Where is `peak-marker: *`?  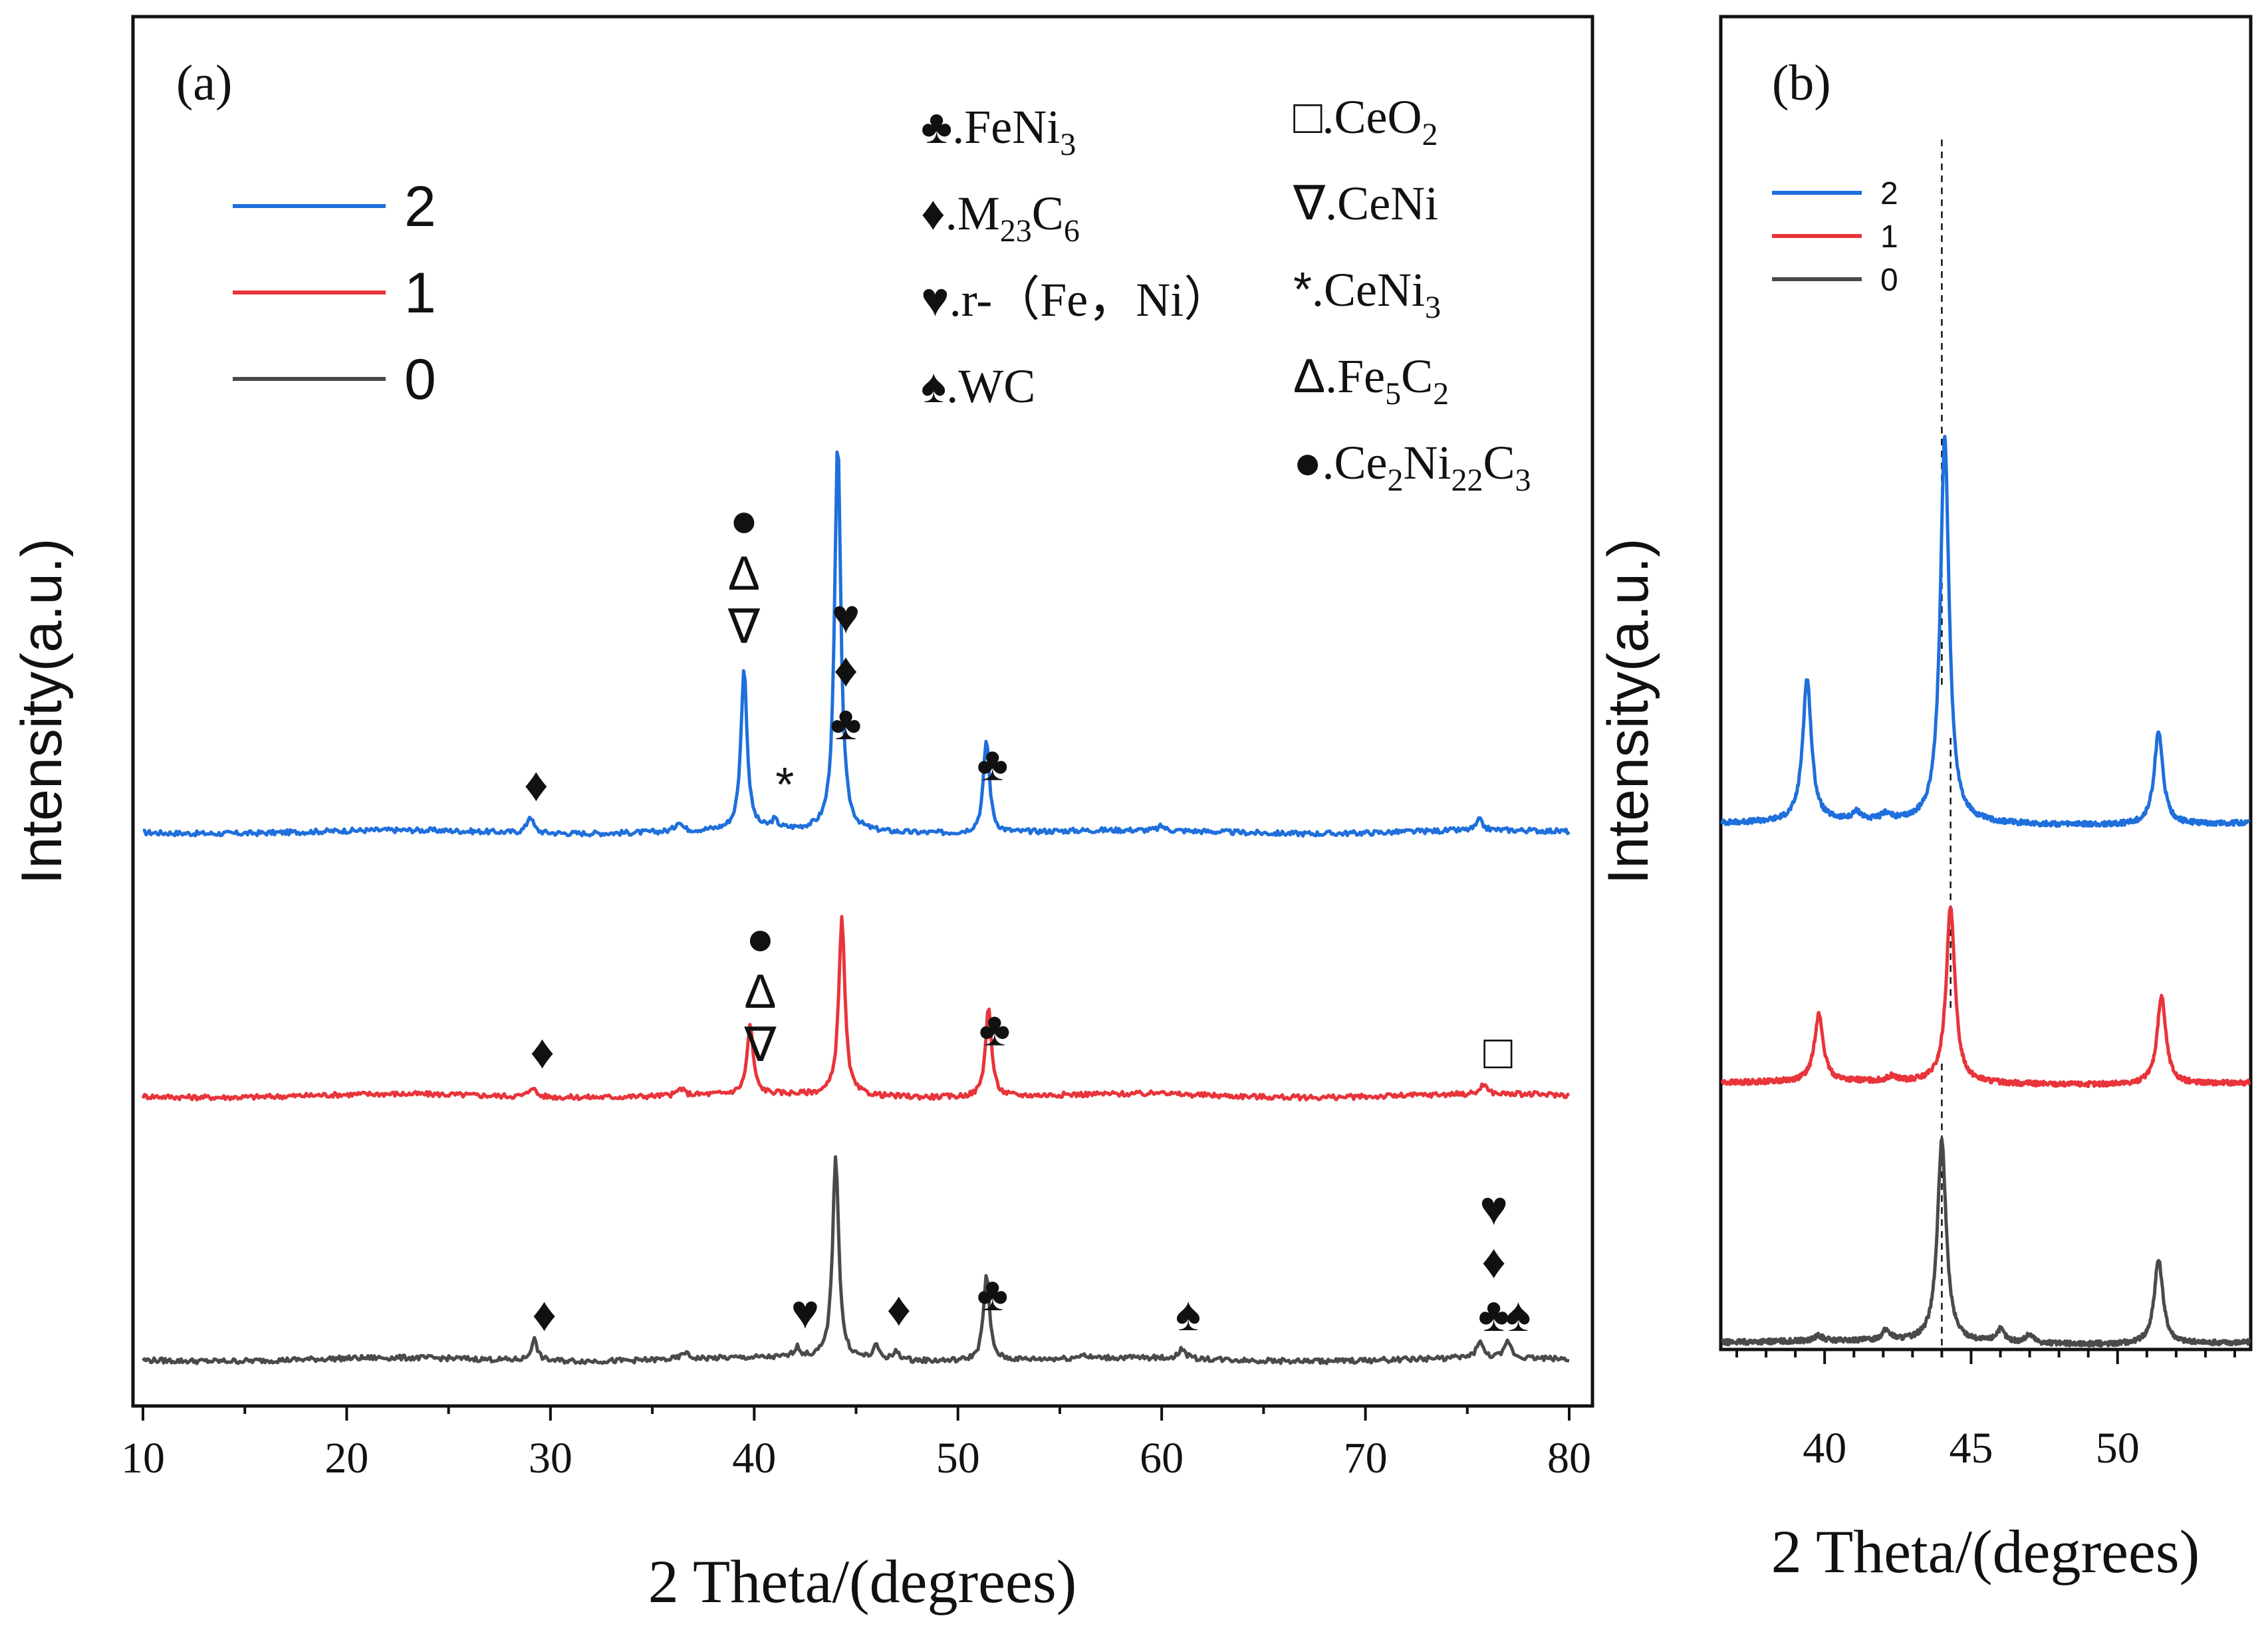 peak-marker: * is located at coordinates (784, 785).